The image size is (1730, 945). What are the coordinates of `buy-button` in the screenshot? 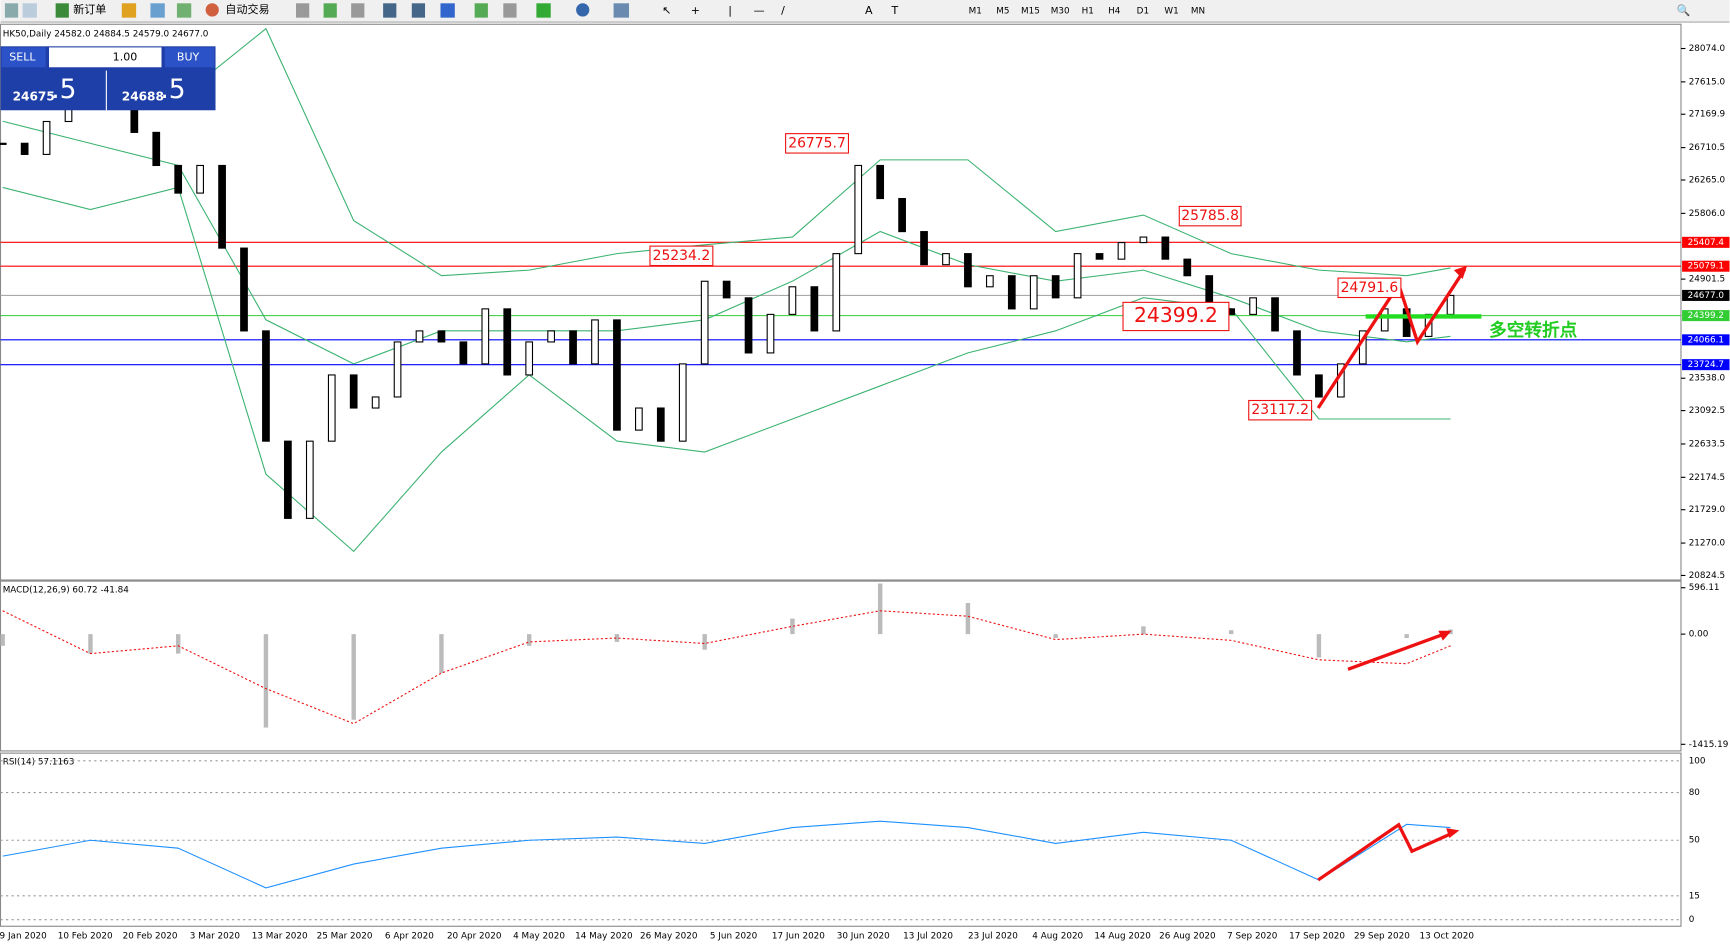 It's located at (189, 57).